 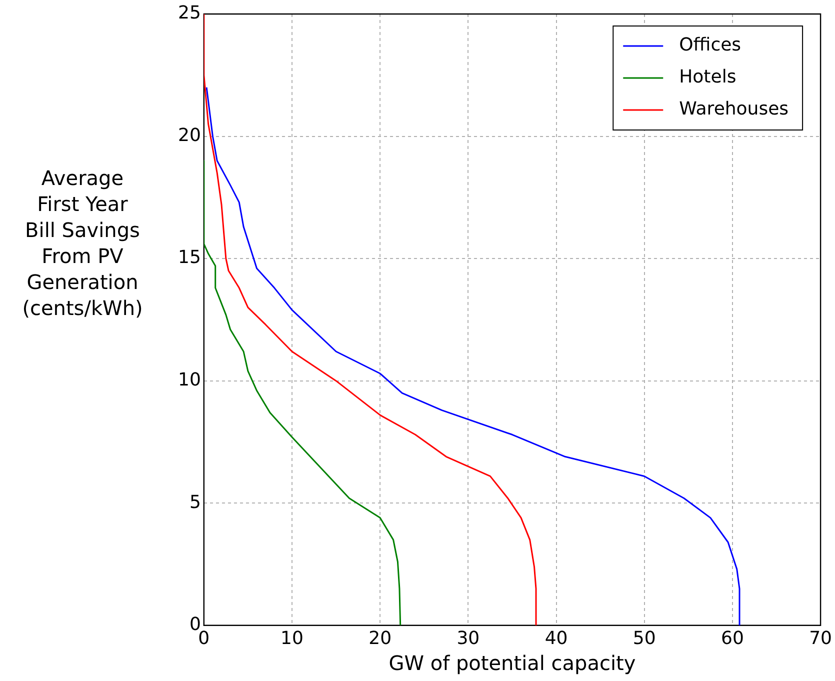 What do you see at coordinates (644, 638) in the screenshot?
I see `x-tick-label: 50` at bounding box center [644, 638].